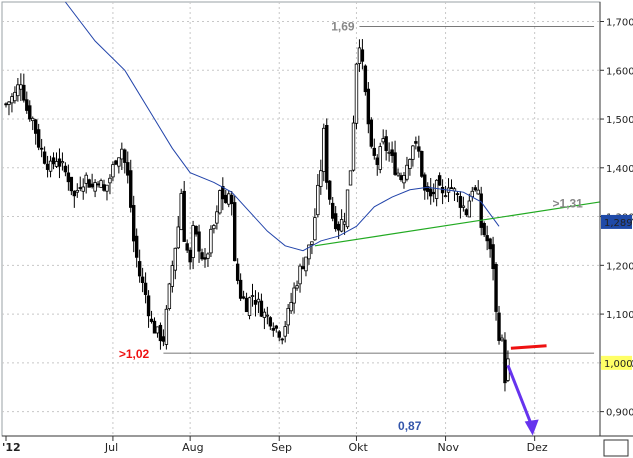  What do you see at coordinates (410, 426) in the screenshot?
I see `annotation-label: 0,87` at bounding box center [410, 426].